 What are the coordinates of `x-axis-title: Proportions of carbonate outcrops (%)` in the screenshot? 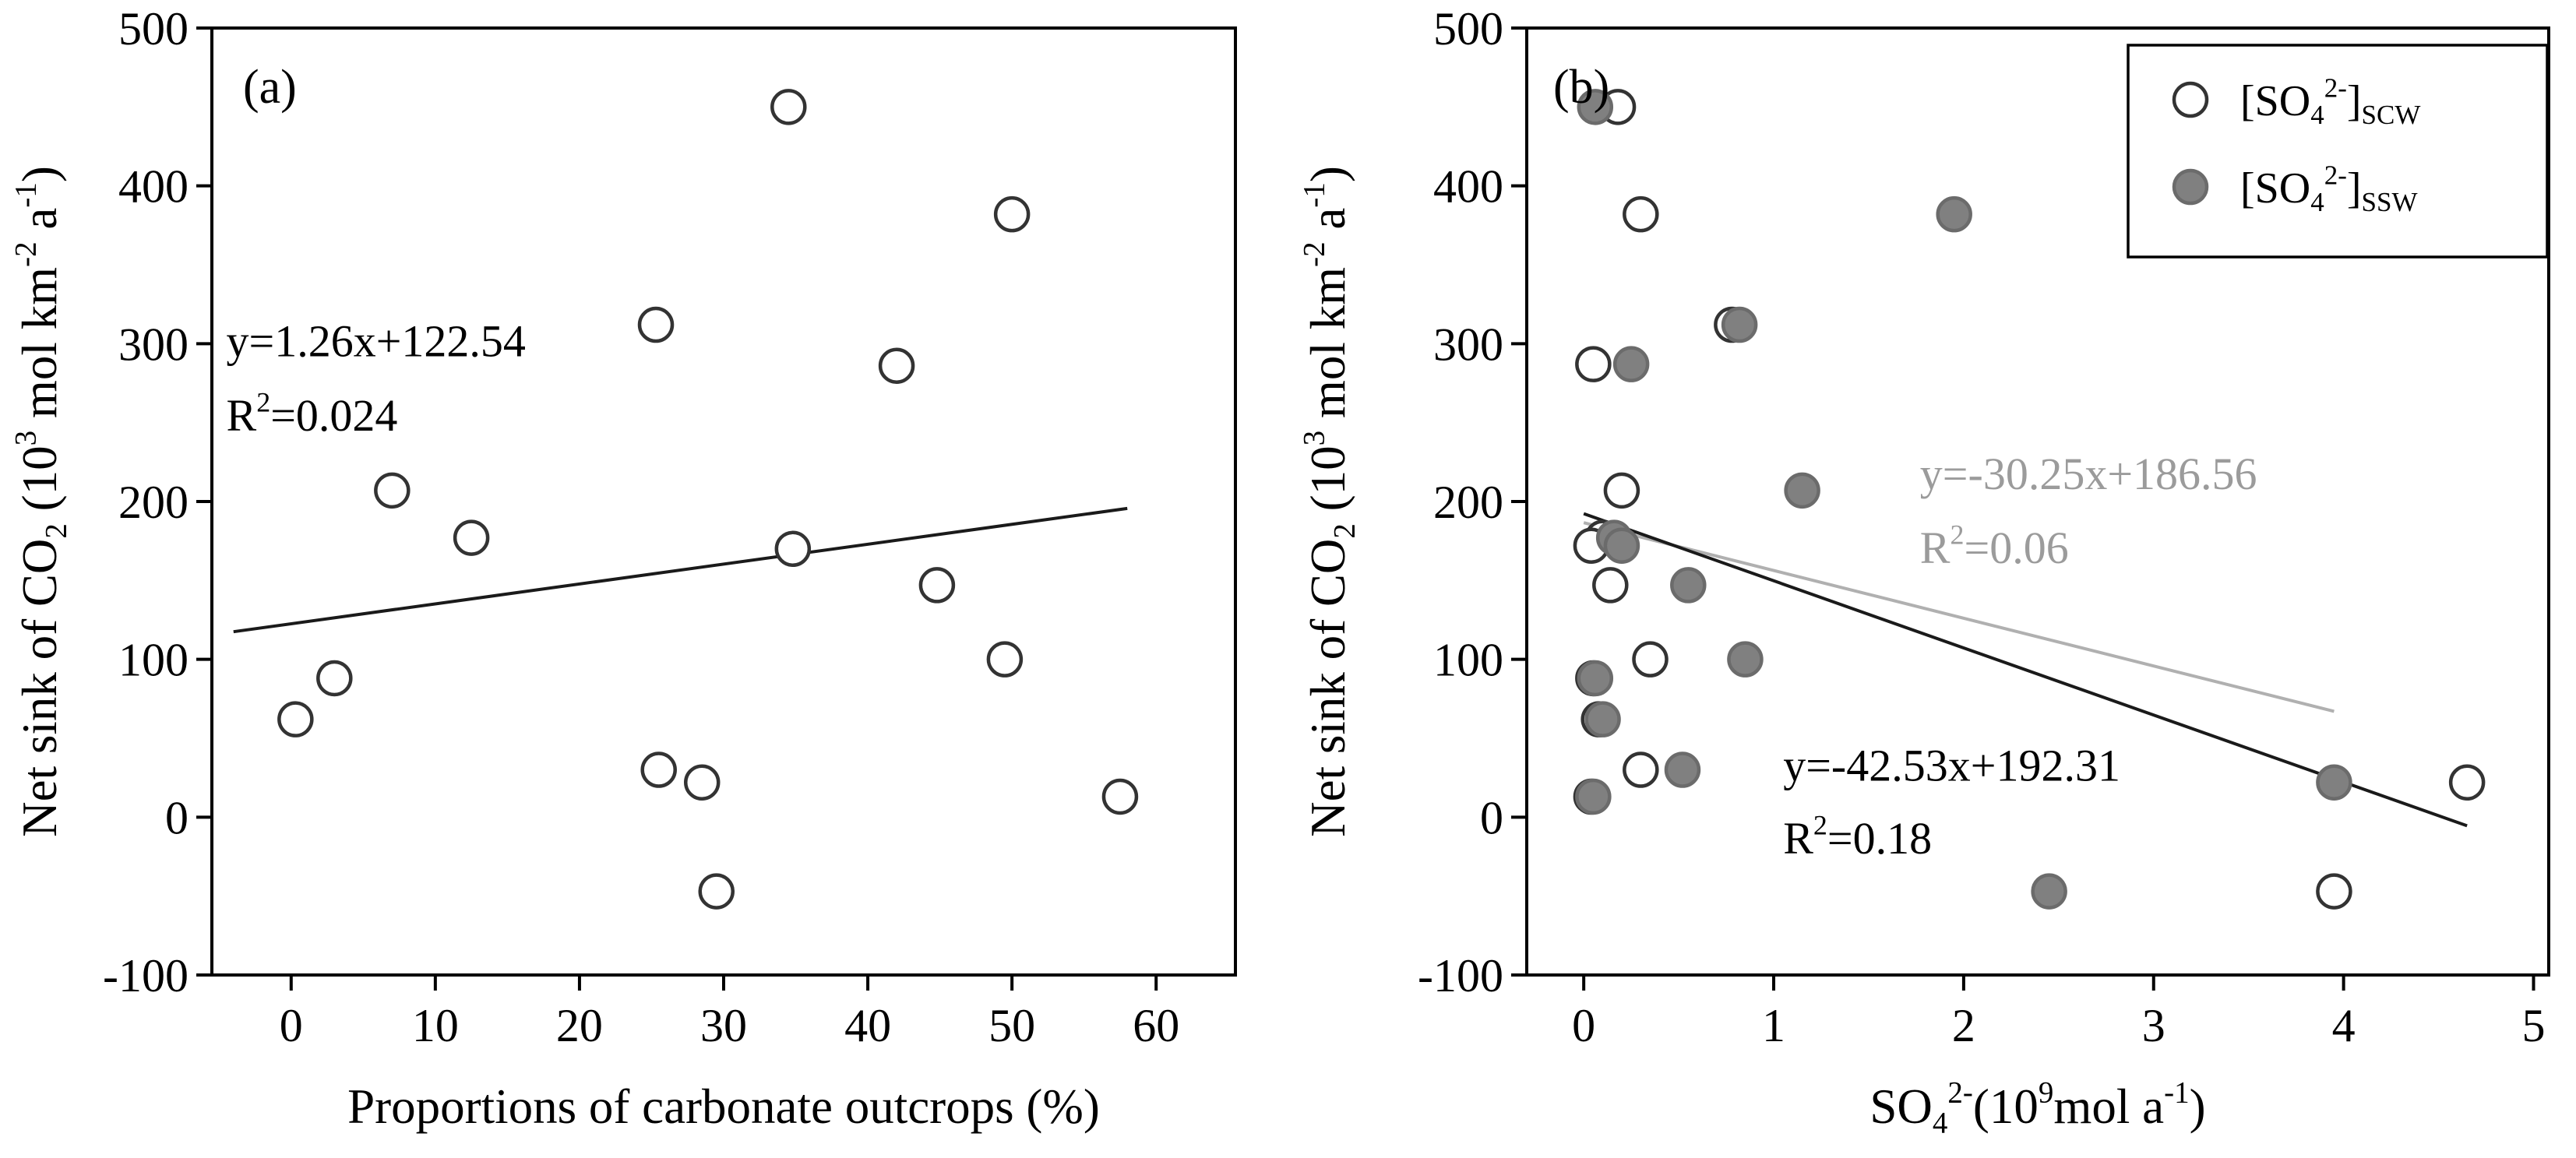 It's located at (724, 1106).